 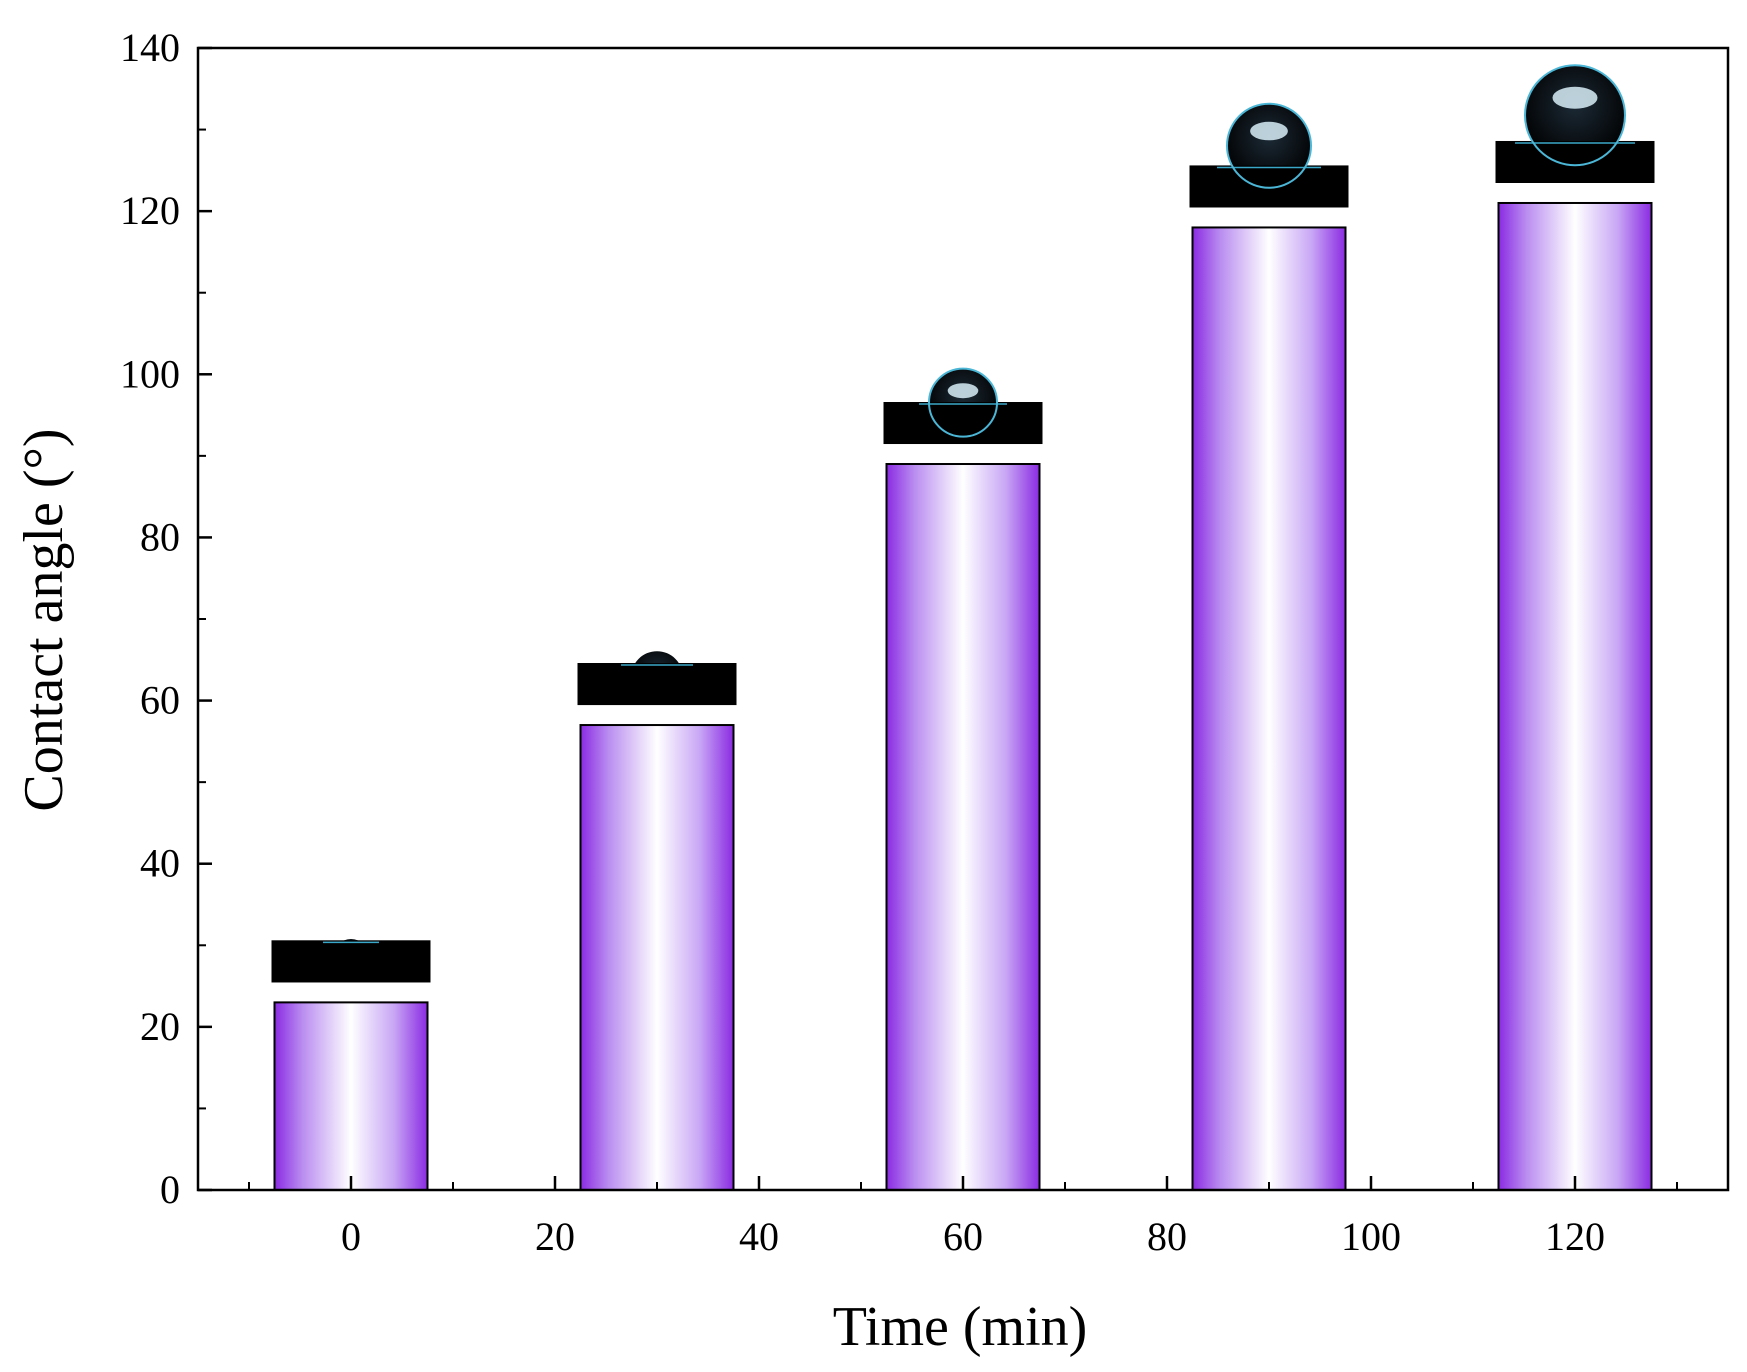 What do you see at coordinates (170, 1189) in the screenshot?
I see `y-tick-label: 0` at bounding box center [170, 1189].